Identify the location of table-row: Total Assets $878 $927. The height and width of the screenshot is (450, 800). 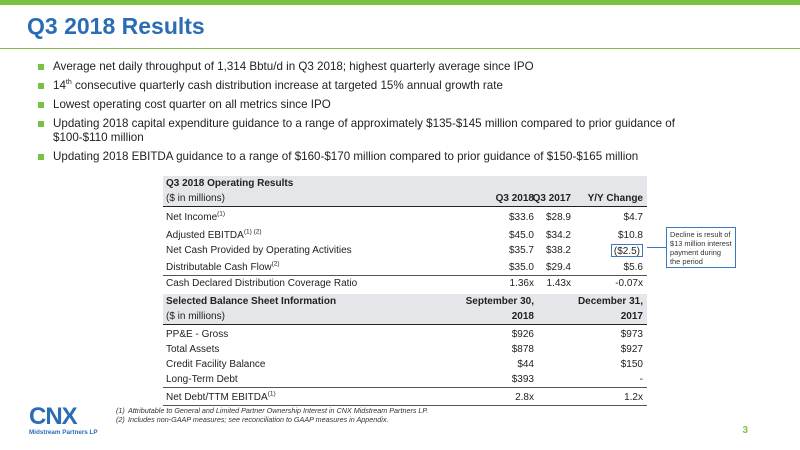
(404, 349).